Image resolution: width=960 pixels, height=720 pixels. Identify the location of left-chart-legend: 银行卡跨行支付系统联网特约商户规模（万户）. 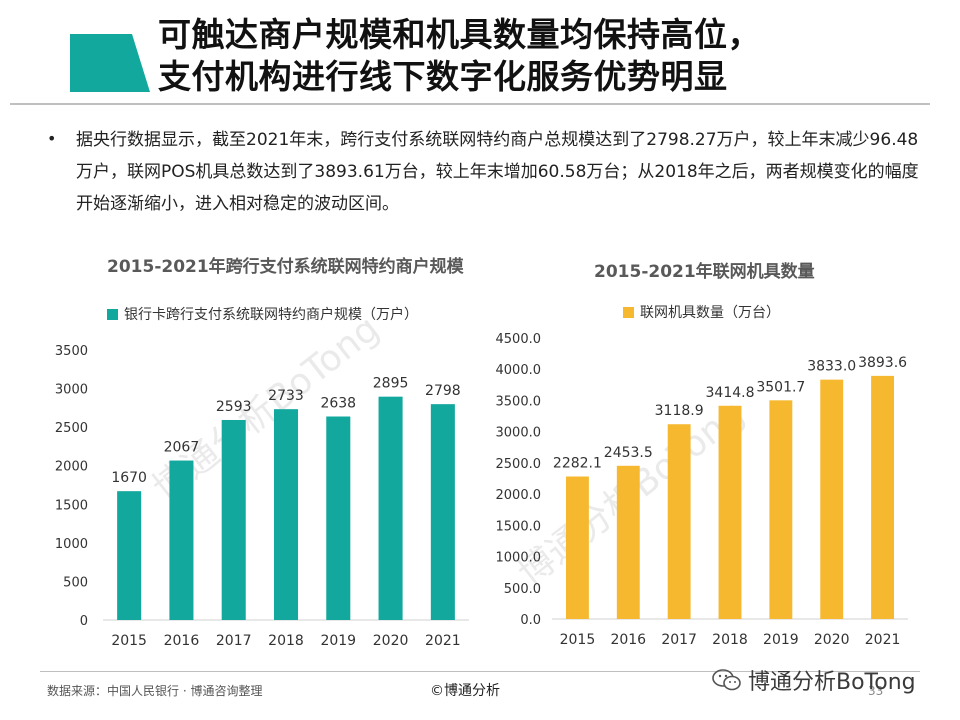
(262, 314).